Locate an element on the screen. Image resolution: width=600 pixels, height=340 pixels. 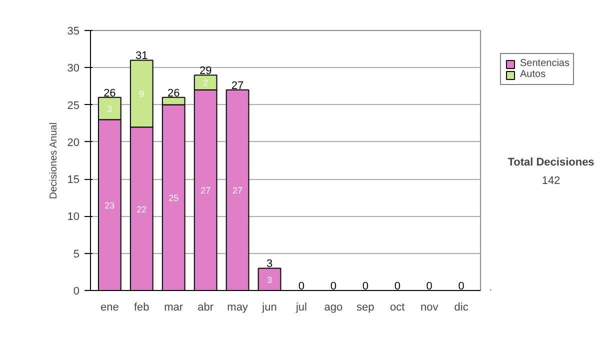
y-tick-label: 5 is located at coordinates (76, 254).